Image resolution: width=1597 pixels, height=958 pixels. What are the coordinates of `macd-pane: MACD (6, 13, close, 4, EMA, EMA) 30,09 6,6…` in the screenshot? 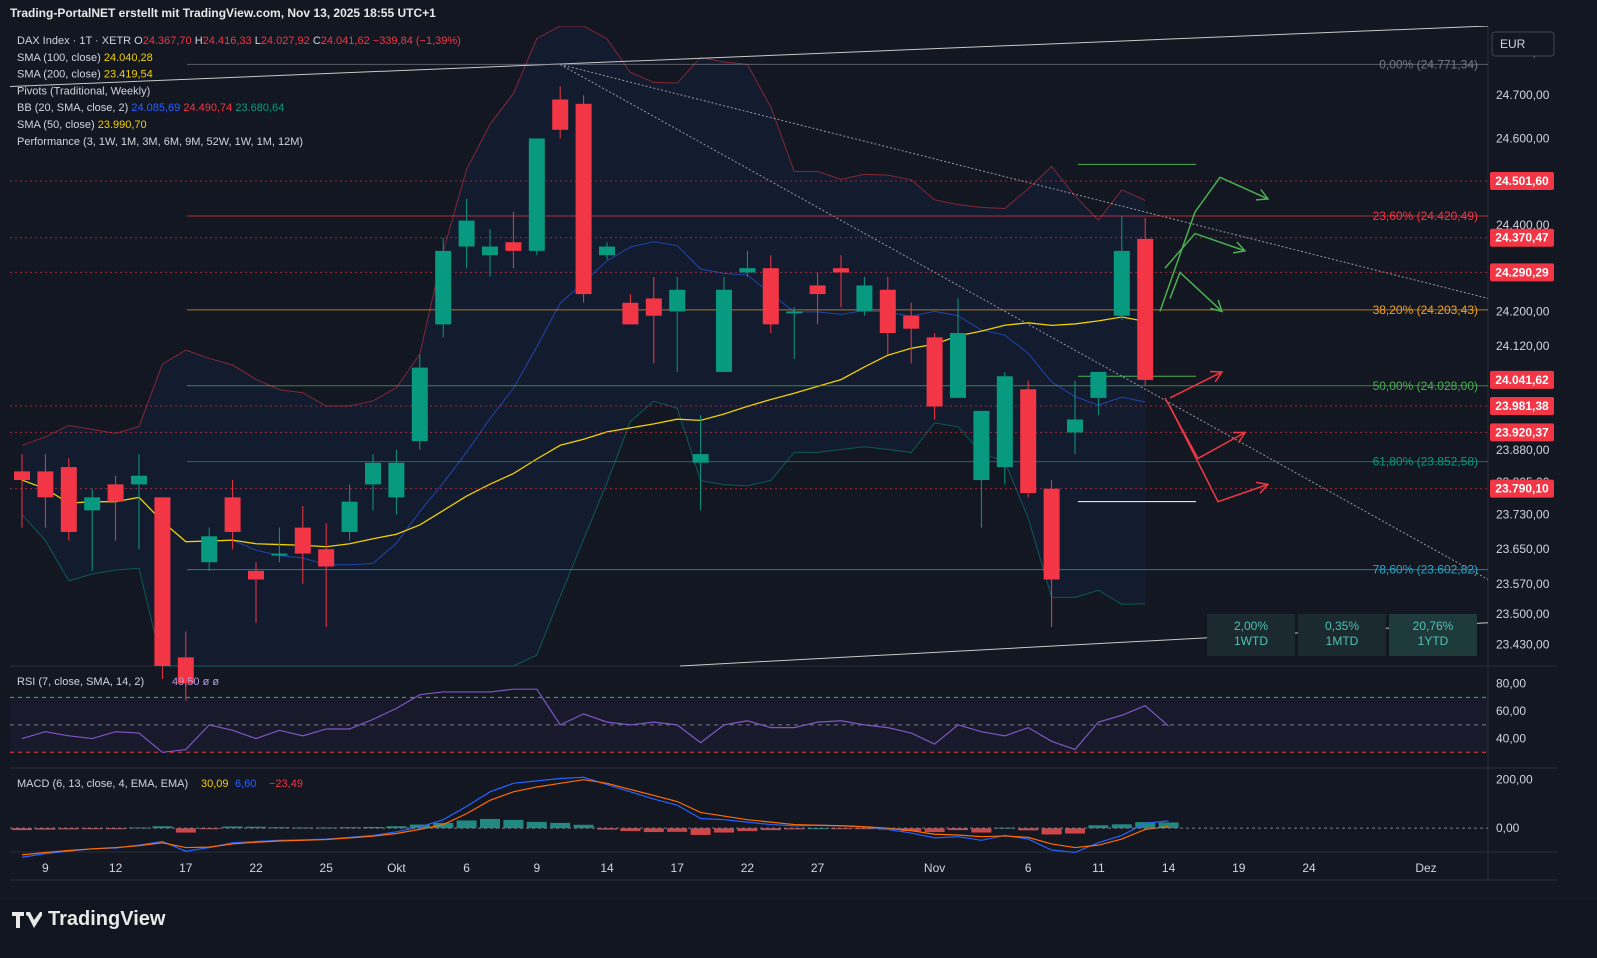 It's located at (771, 815).